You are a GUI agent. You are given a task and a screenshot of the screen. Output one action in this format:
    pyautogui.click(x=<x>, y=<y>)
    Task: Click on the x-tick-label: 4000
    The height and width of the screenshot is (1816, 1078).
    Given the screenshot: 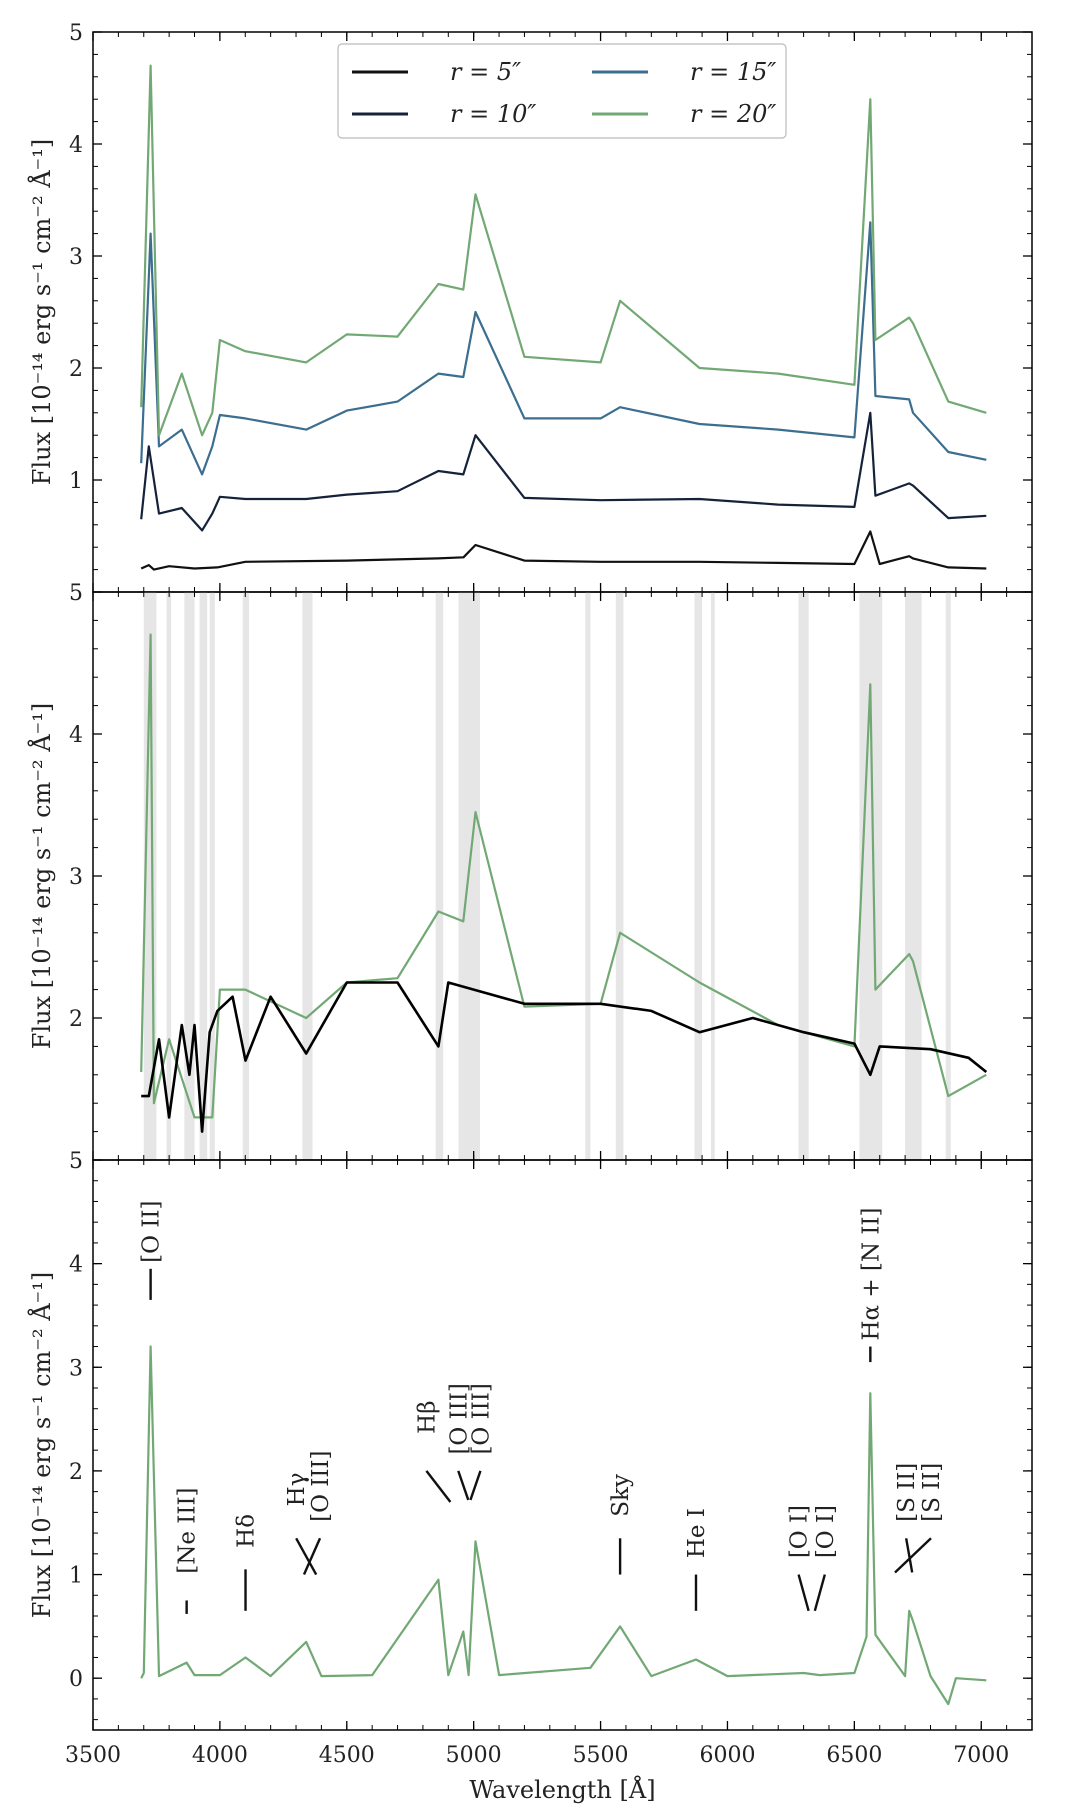 What is the action you would take?
    pyautogui.click(x=220, y=1755)
    